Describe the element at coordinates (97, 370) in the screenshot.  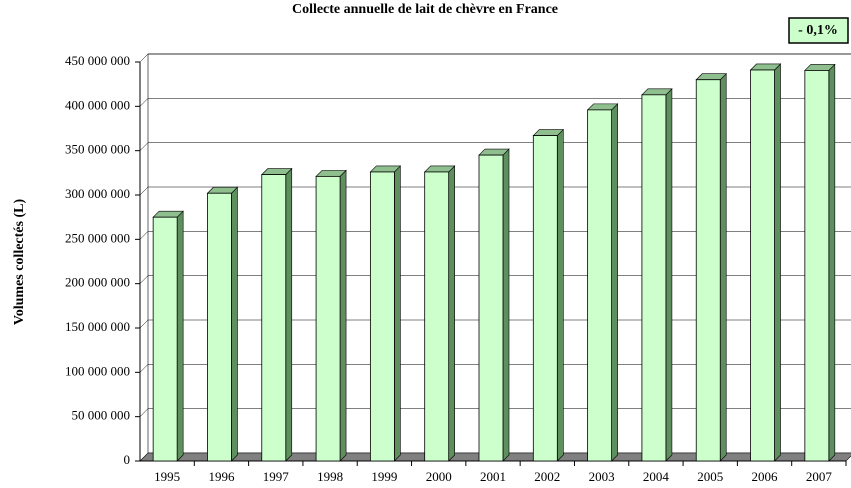
I see `y-tick-label: 100 000 000` at that location.